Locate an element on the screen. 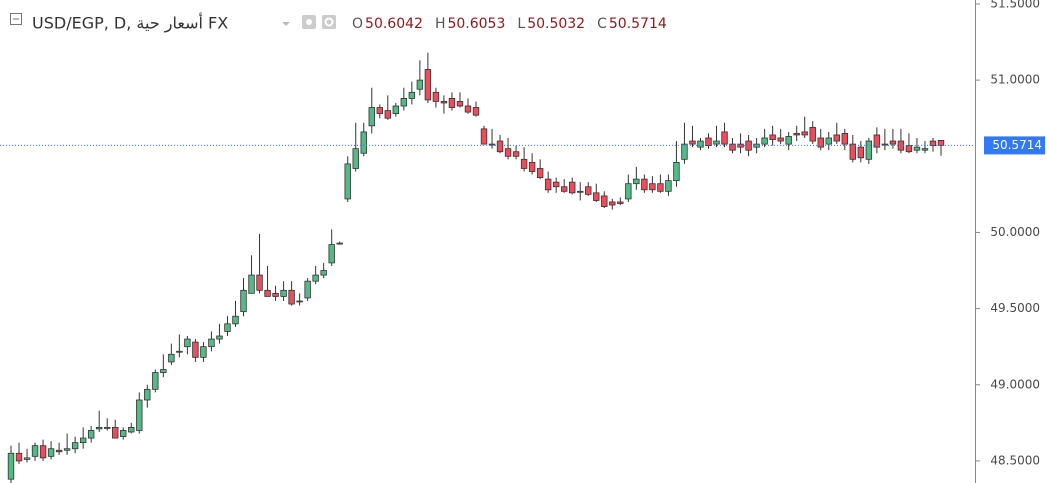  settings-icon is located at coordinates (329, 22).